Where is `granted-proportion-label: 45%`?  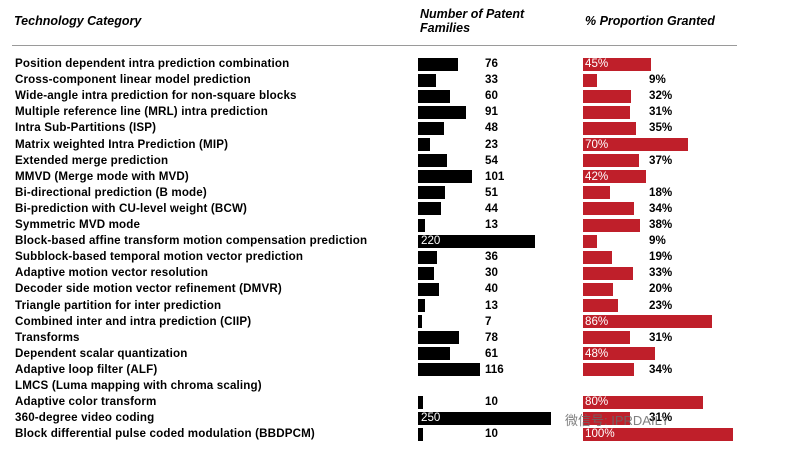
granted-proportion-label: 45% is located at coordinates (597, 63).